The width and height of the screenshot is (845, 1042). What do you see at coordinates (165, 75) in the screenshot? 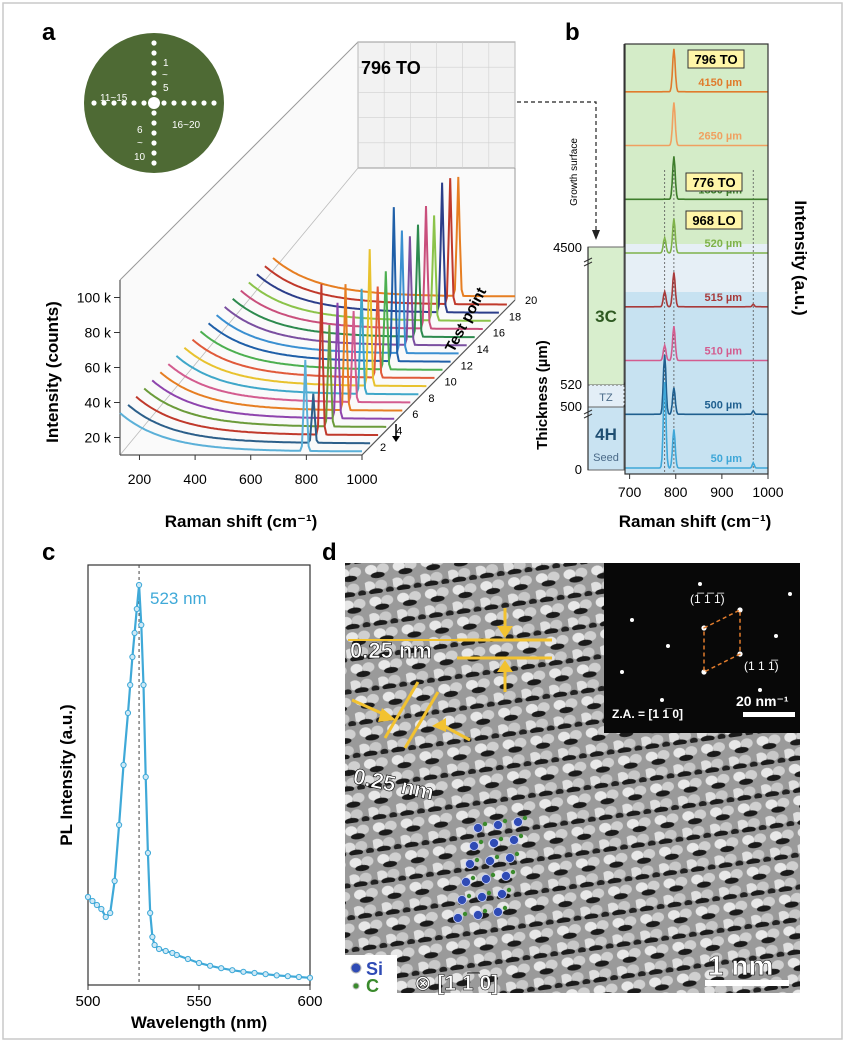
I see `wafer-label-tilde-top: ~` at bounding box center [165, 75].